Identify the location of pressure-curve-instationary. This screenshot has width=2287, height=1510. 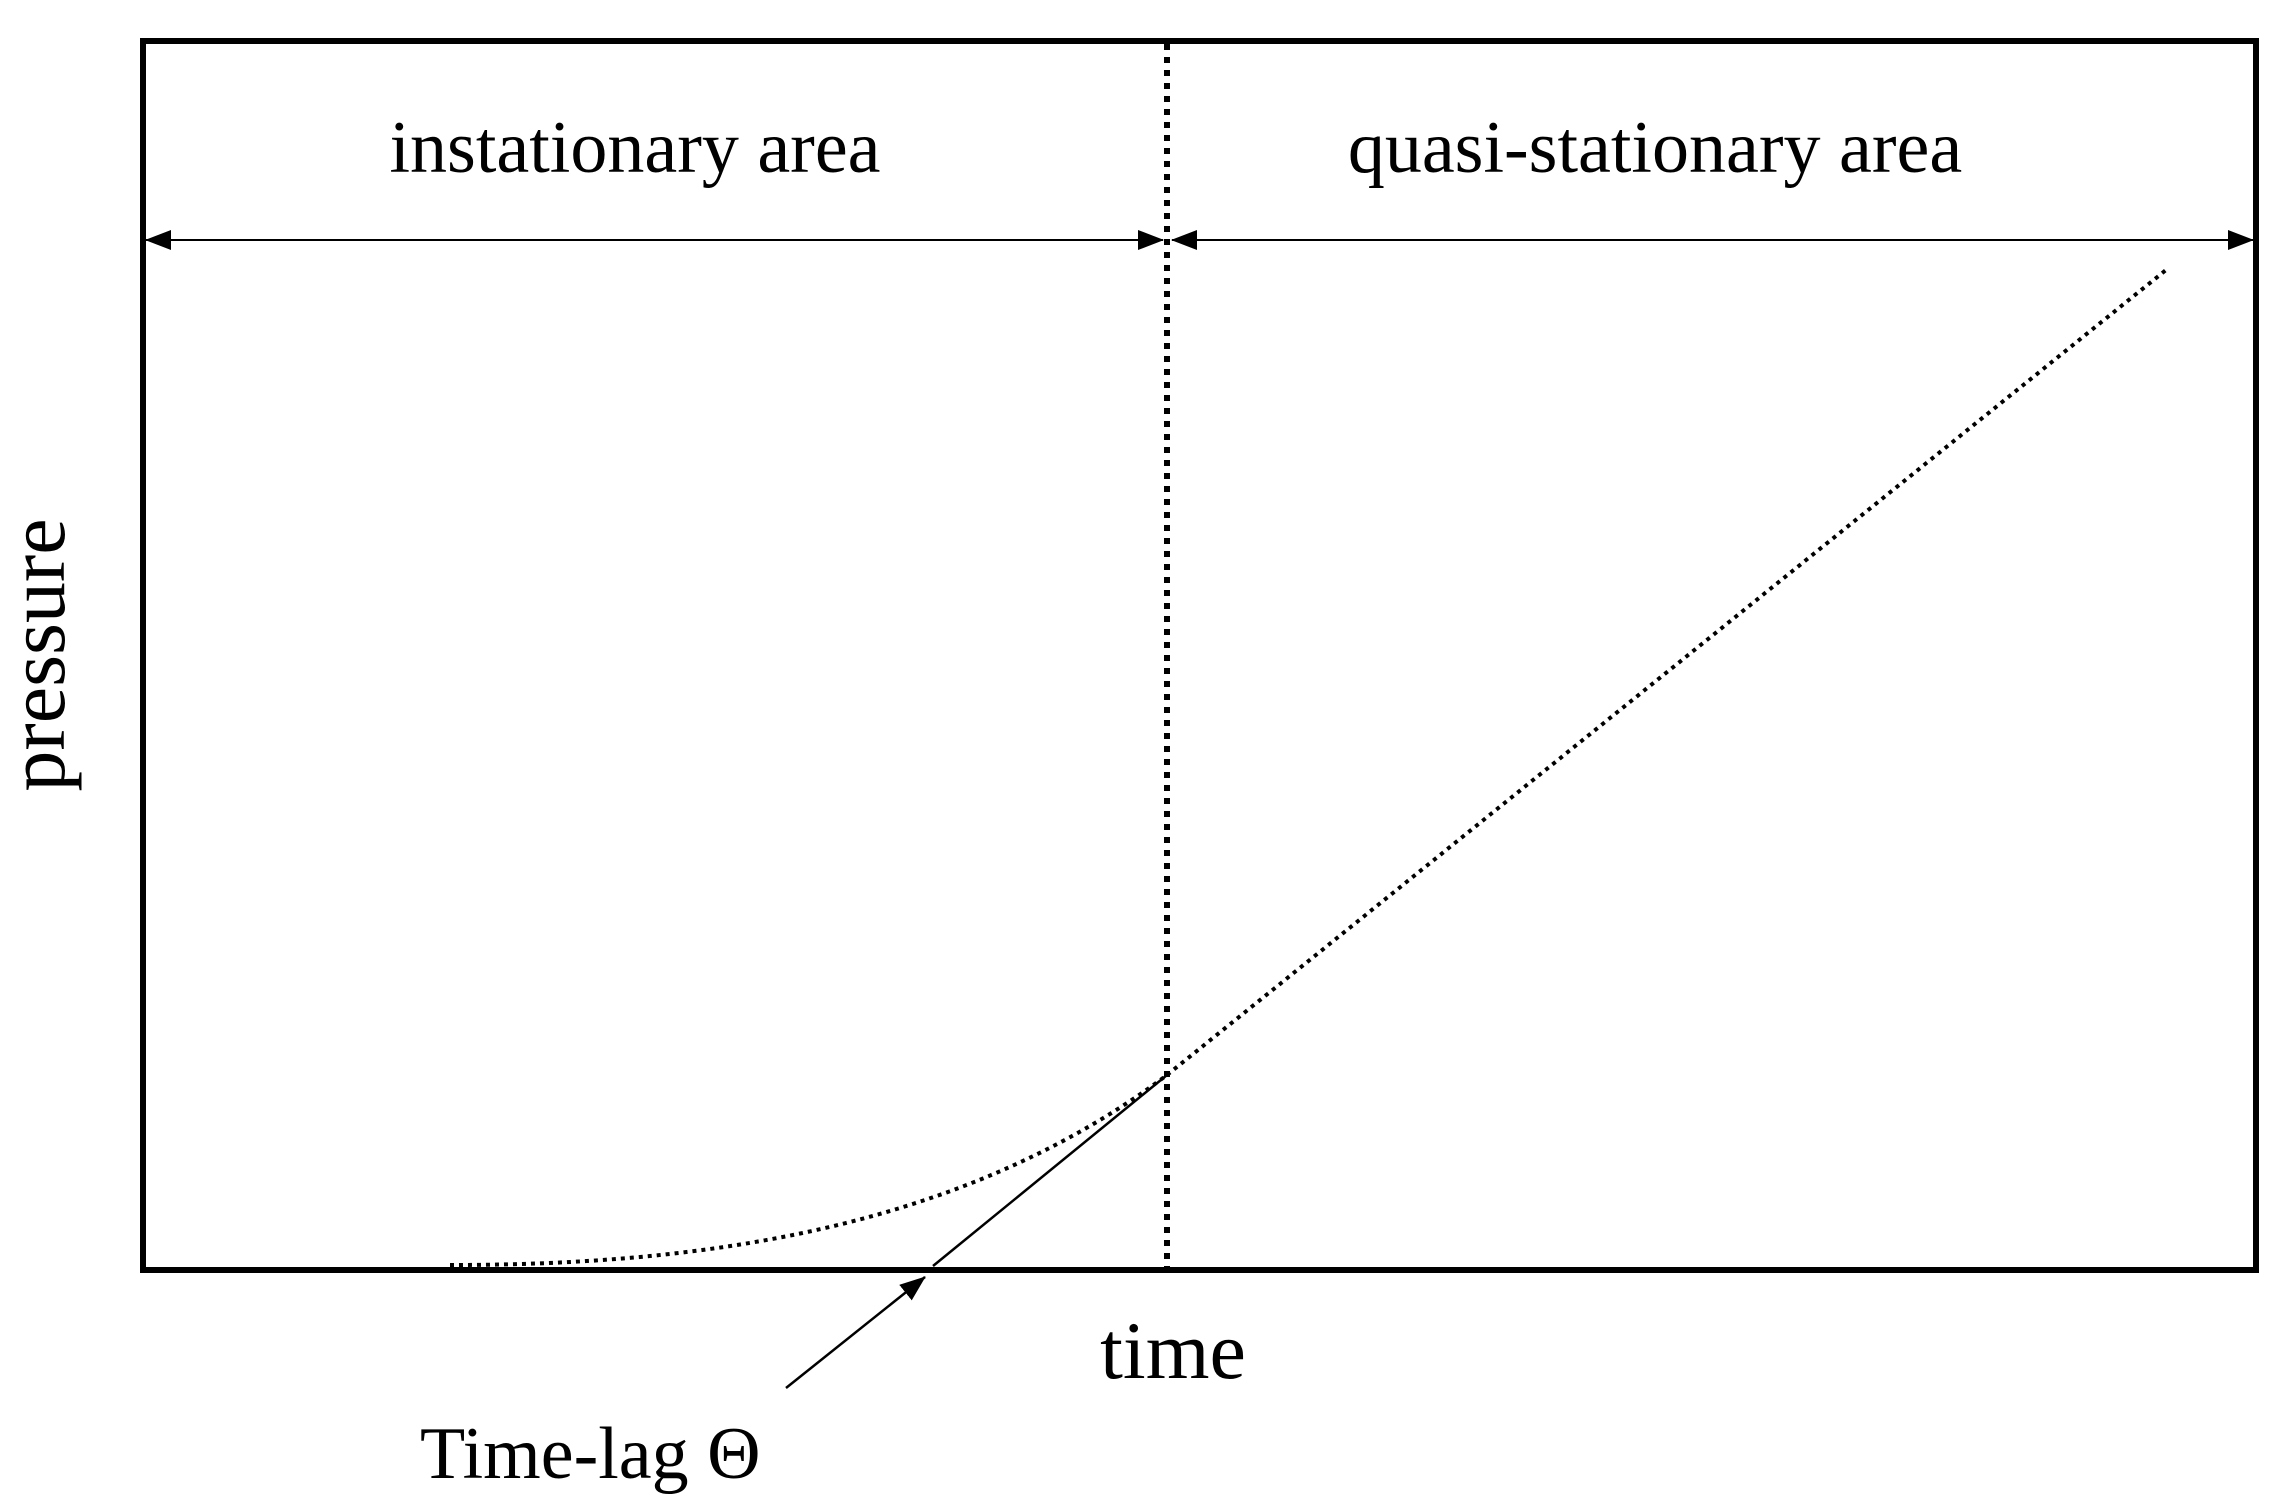
(809, 1170).